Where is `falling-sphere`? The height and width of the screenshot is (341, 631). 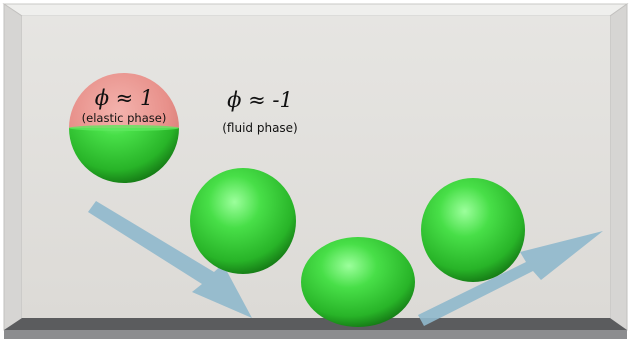 falling-sphere is located at coordinates (243, 221).